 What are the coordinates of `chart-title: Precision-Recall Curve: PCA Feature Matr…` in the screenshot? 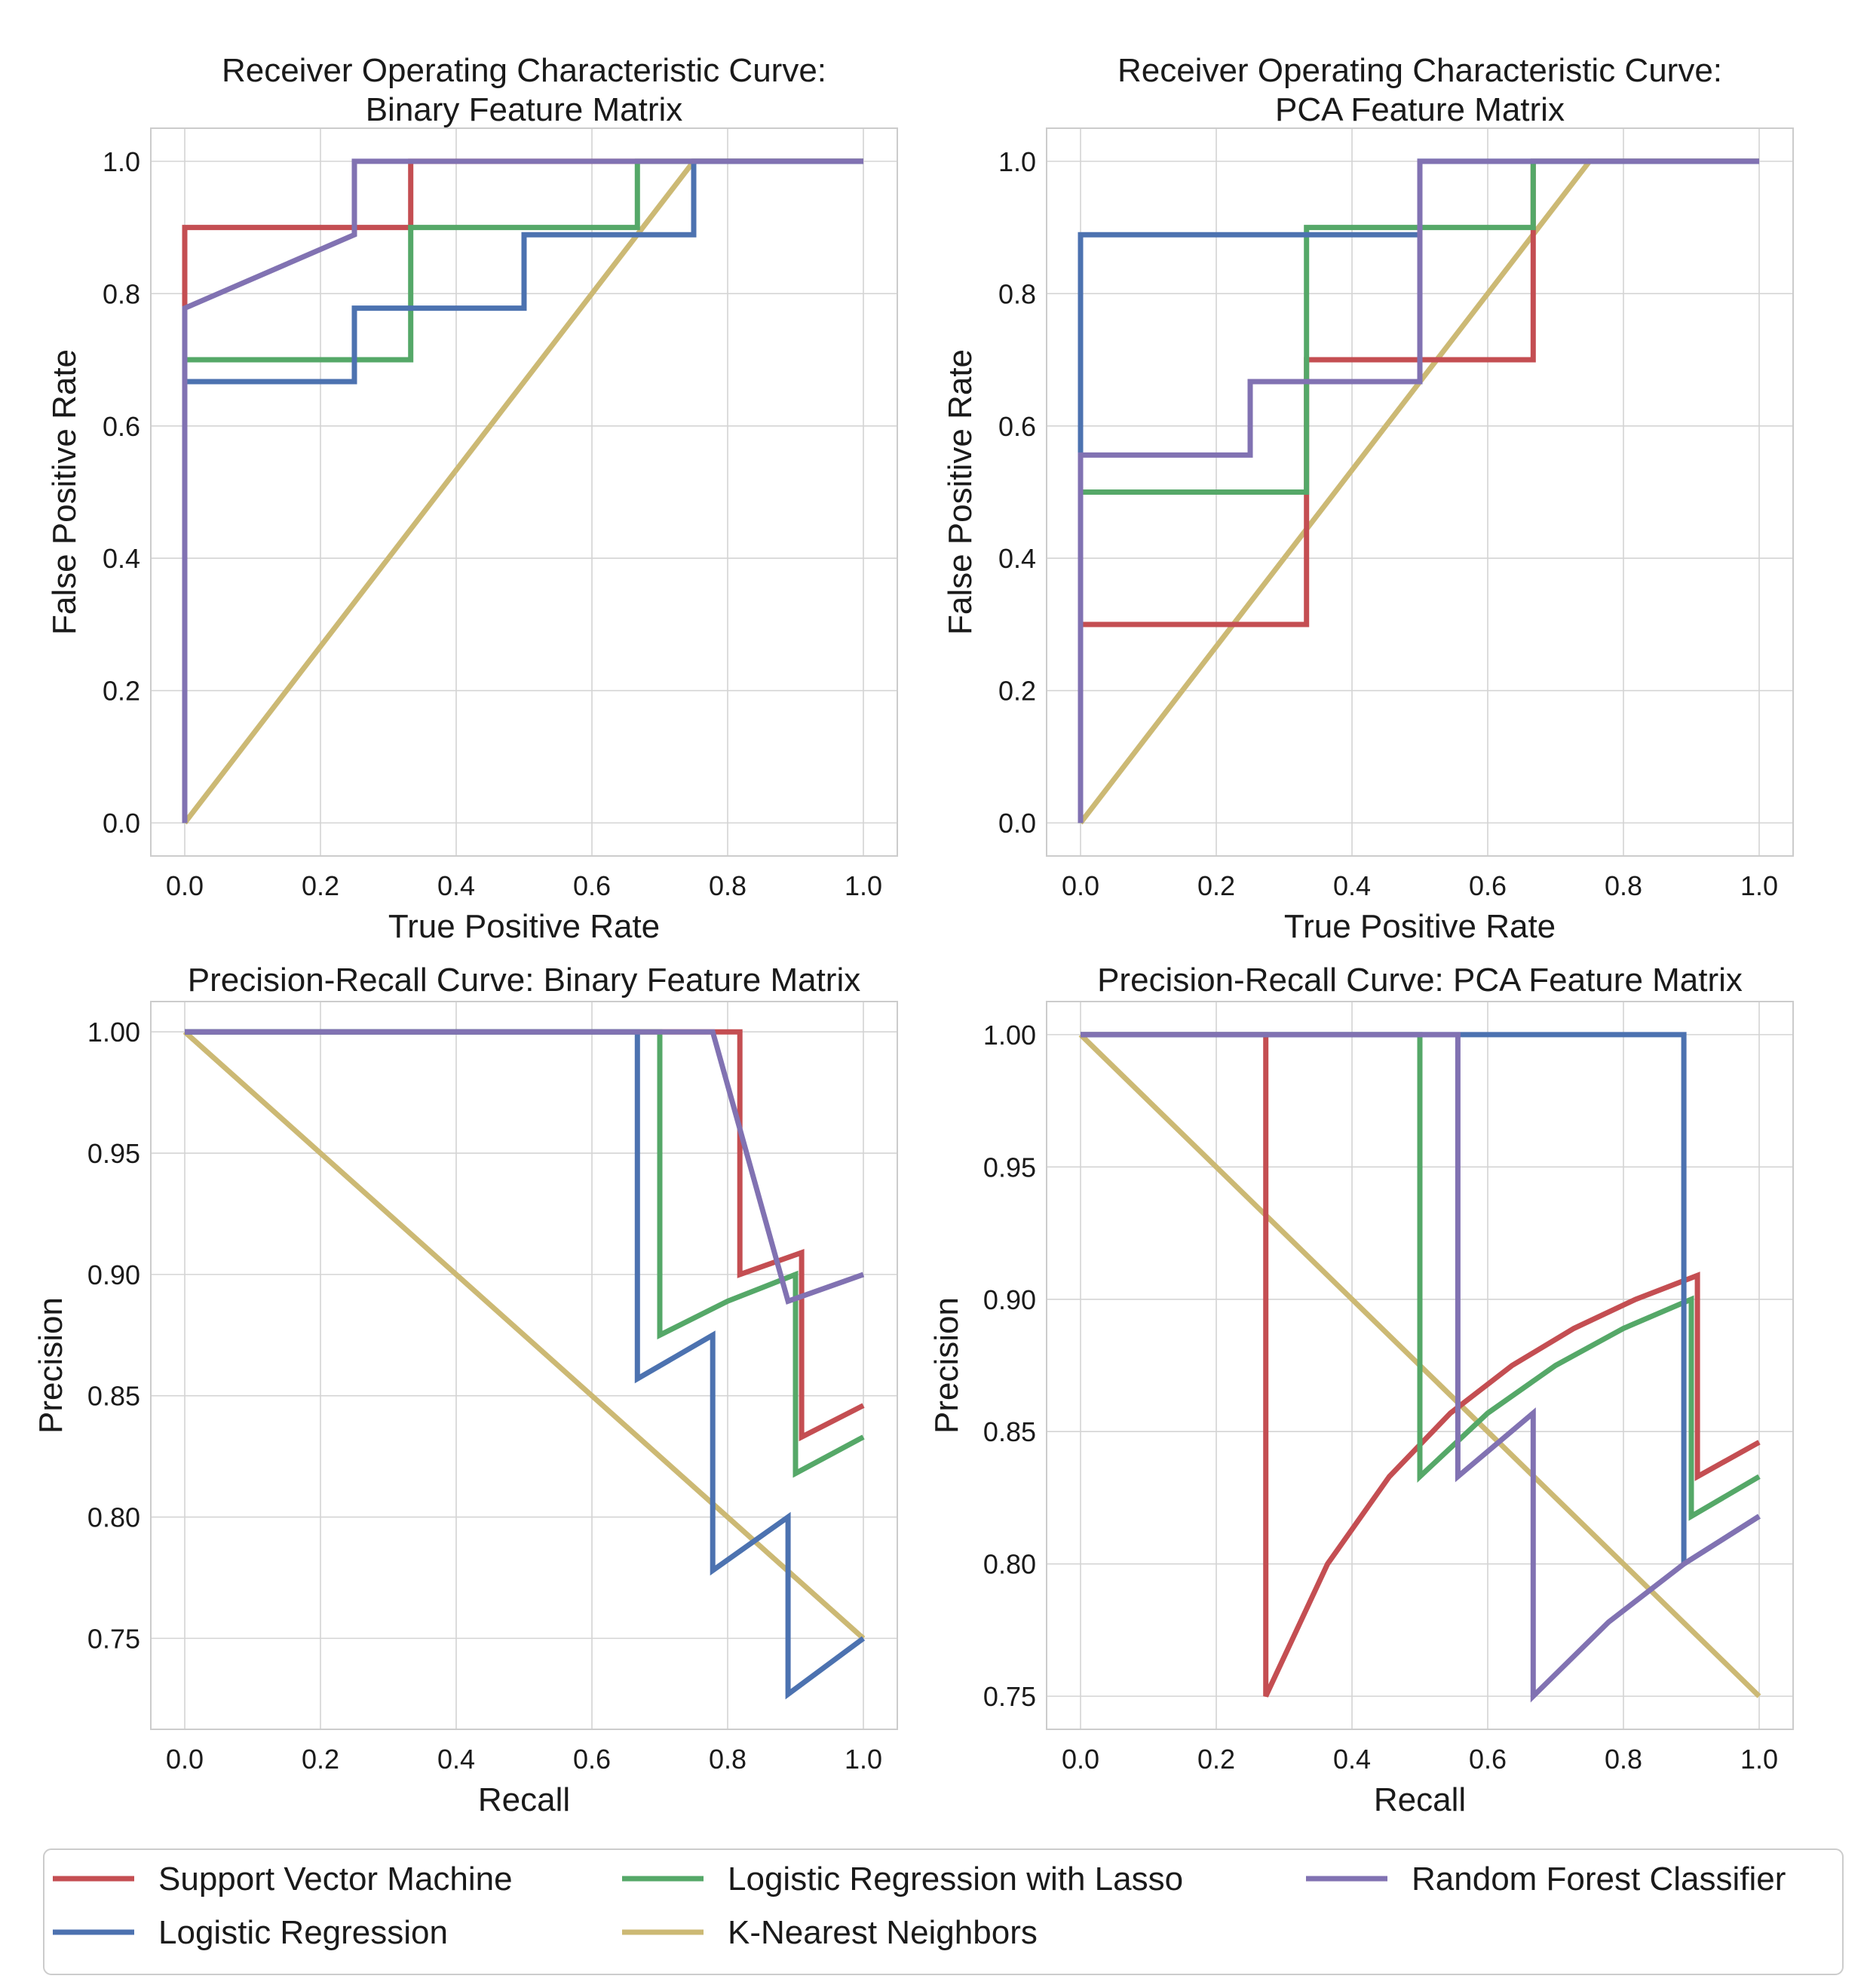 It's located at (1420, 980).